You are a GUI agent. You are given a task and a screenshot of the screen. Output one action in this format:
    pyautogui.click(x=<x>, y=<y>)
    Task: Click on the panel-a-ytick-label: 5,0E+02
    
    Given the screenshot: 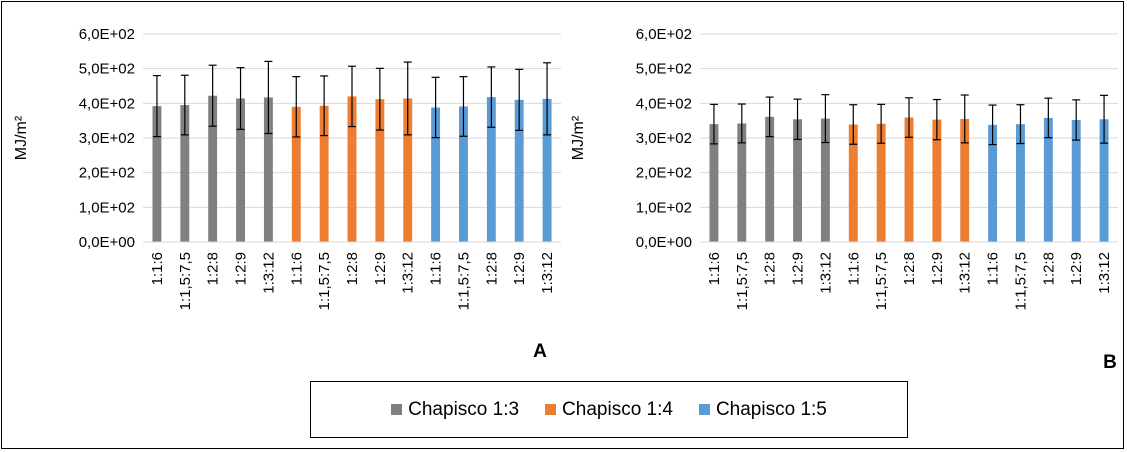 What is the action you would take?
    pyautogui.click(x=107, y=69)
    